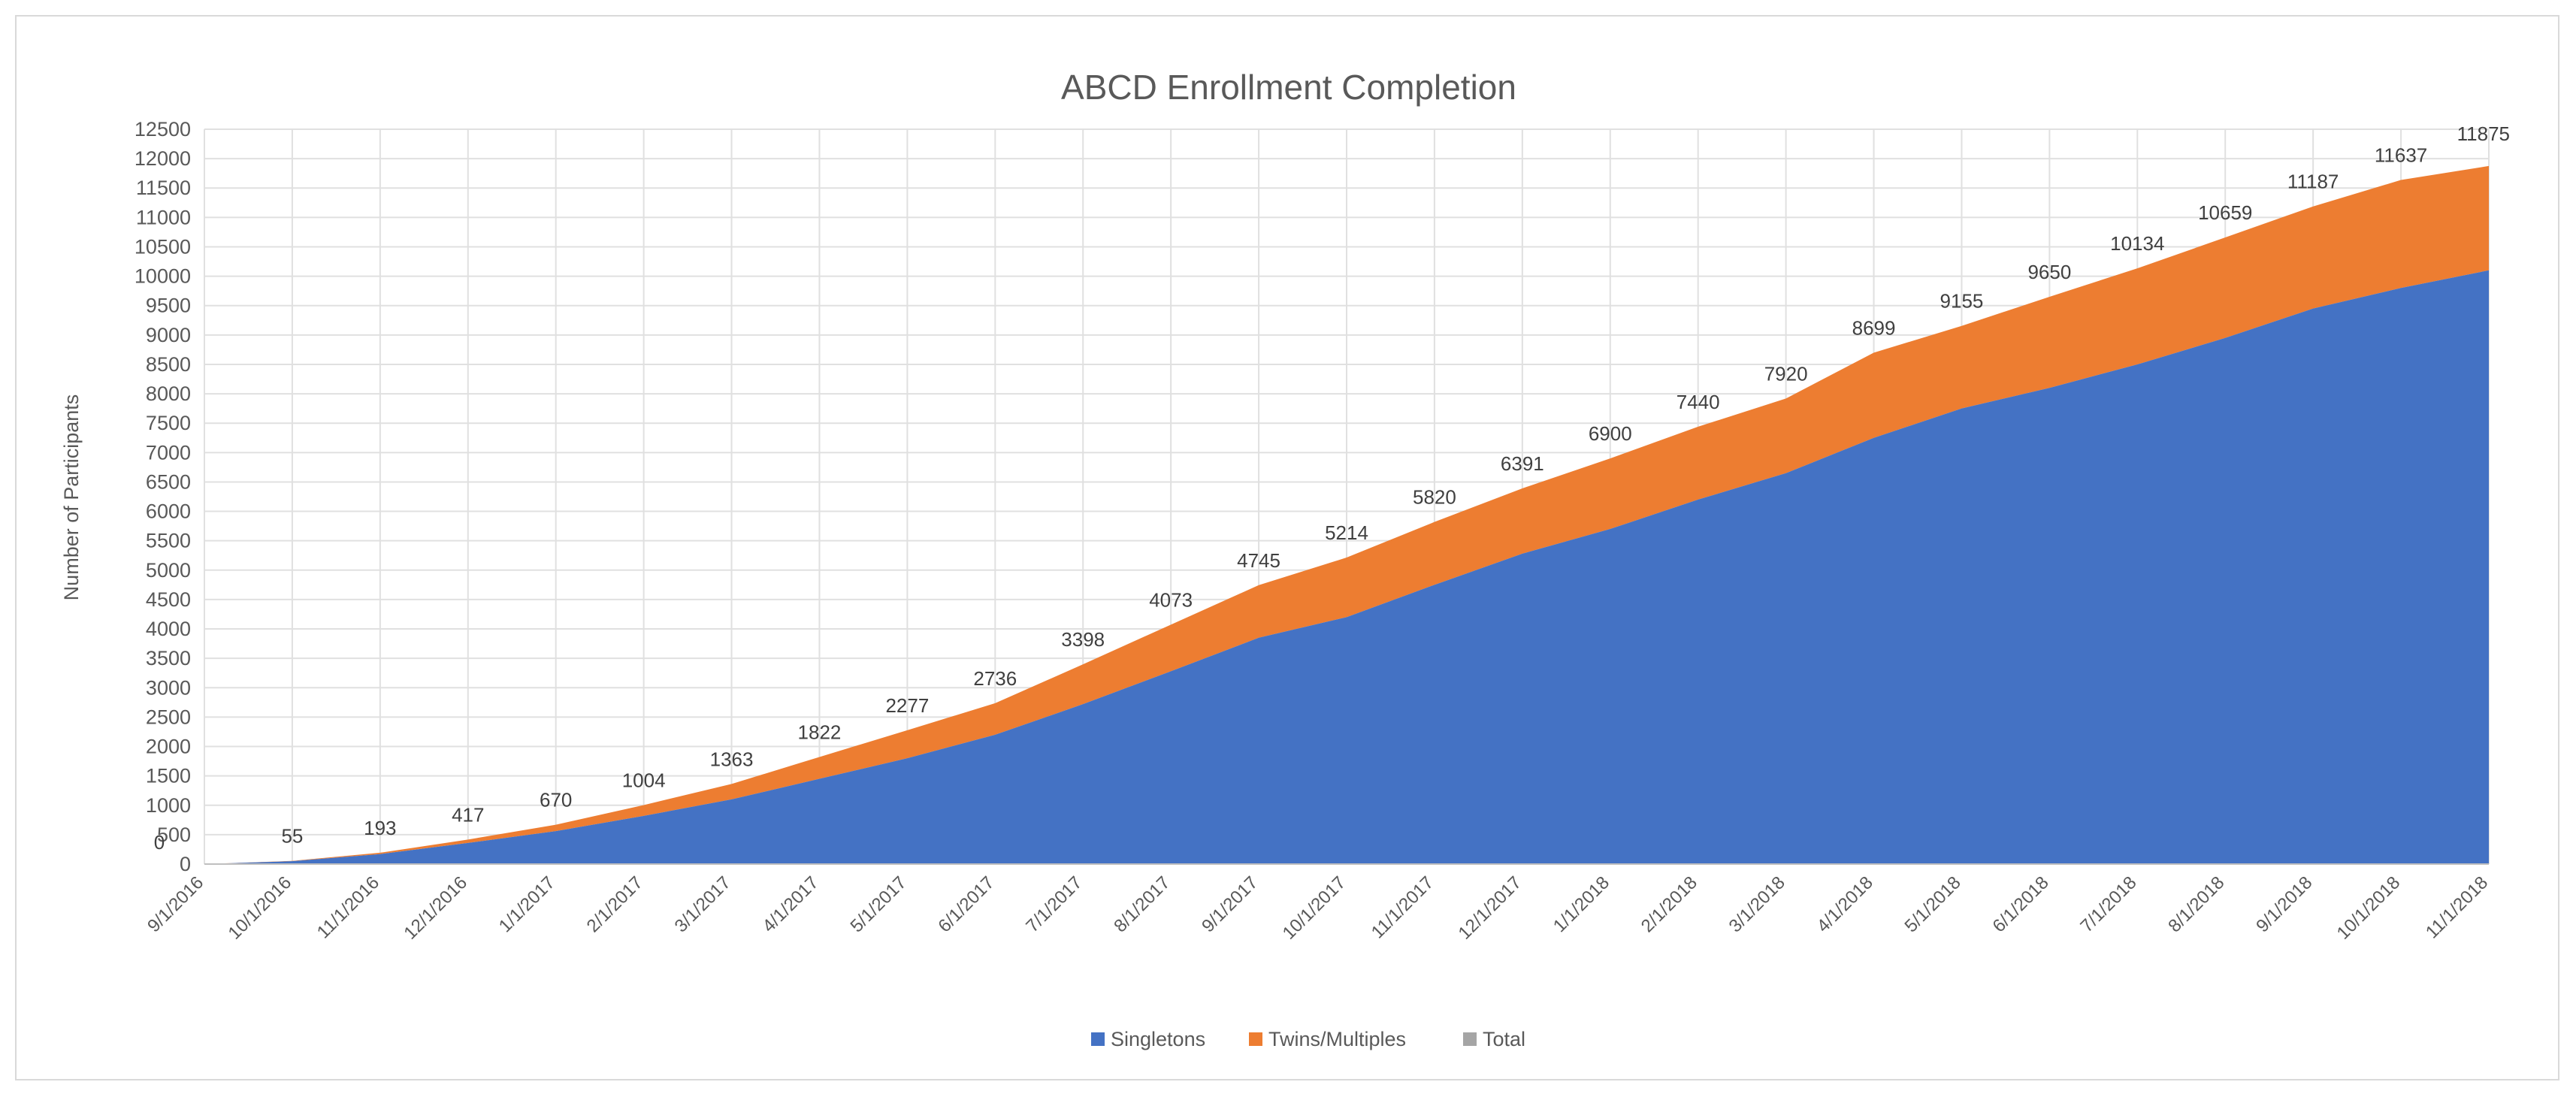 Image resolution: width=2576 pixels, height=1097 pixels. What do you see at coordinates (1874, 328) in the screenshot?
I see `data-label: 8699` at bounding box center [1874, 328].